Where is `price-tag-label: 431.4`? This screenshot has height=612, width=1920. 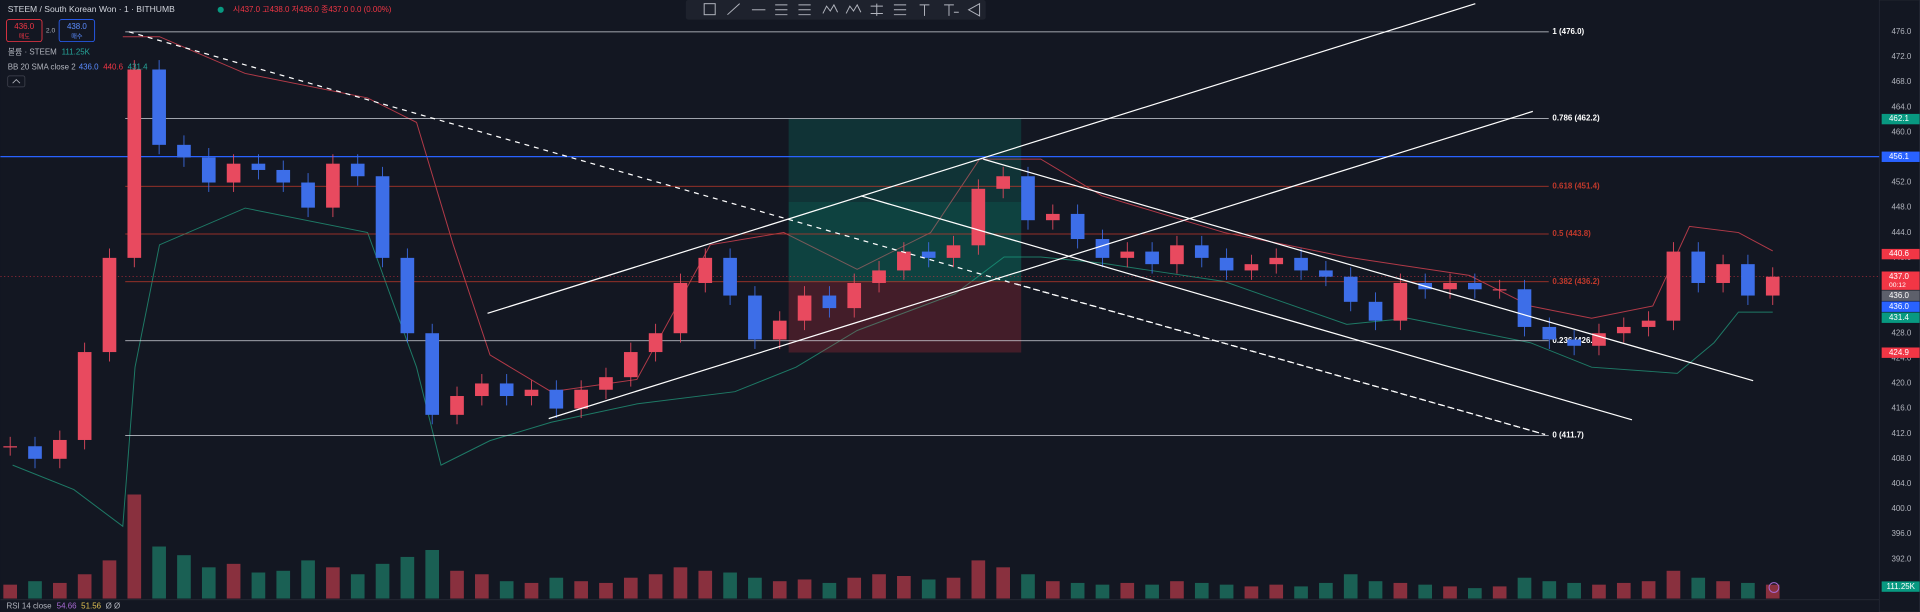
price-tag-label: 431.4 is located at coordinates (1899, 317).